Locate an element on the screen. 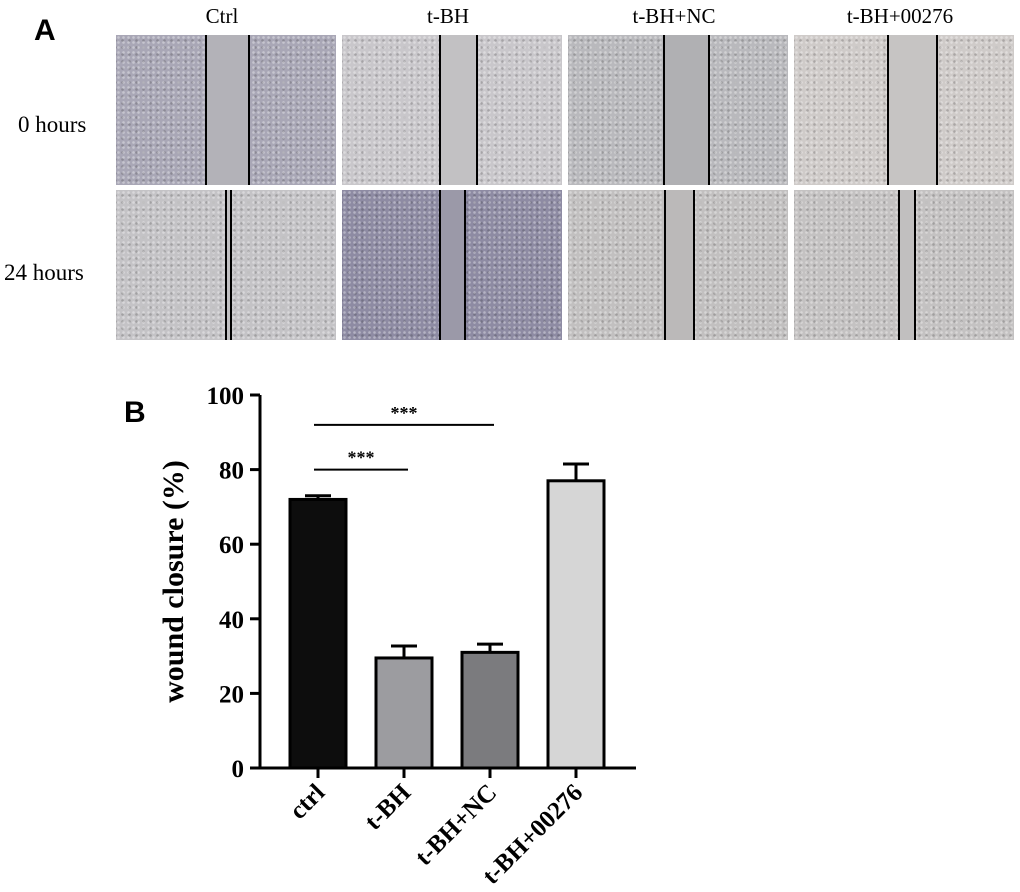  micrograph-tbh-nc-24h is located at coordinates (678, 265).